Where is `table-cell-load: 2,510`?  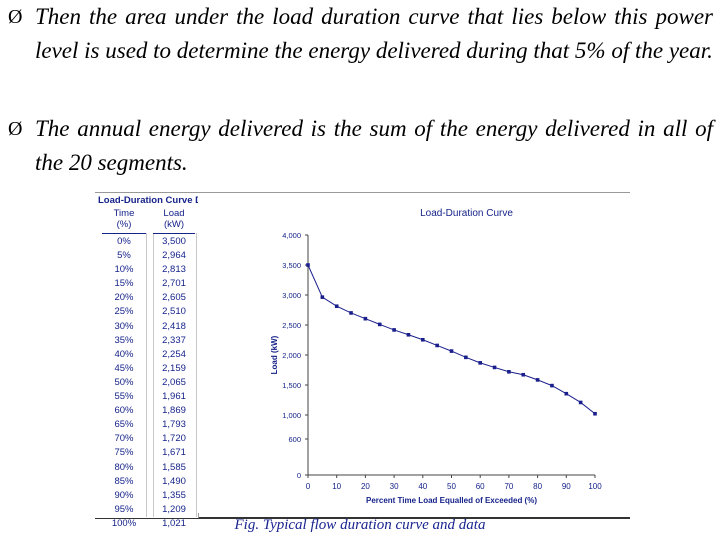 table-cell-load: 2,510 is located at coordinates (174, 312).